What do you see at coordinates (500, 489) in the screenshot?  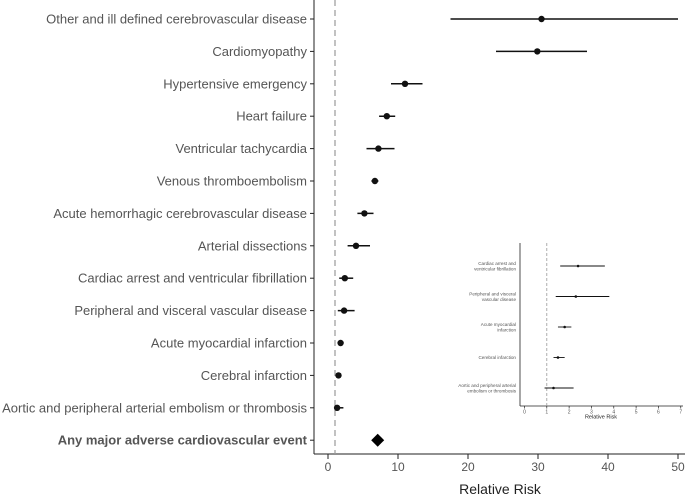 I see `x-axis-title: Relative Risk` at bounding box center [500, 489].